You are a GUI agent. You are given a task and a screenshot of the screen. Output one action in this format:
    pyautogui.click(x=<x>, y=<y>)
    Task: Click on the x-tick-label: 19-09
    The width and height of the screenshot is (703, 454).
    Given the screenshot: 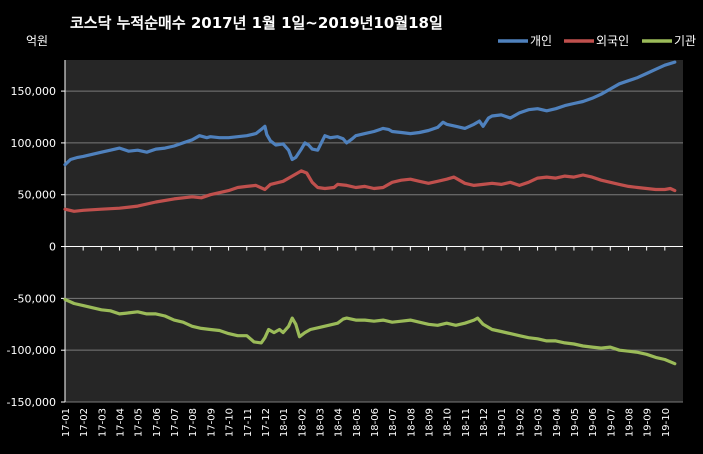 What is the action you would take?
    pyautogui.click(x=648, y=422)
    